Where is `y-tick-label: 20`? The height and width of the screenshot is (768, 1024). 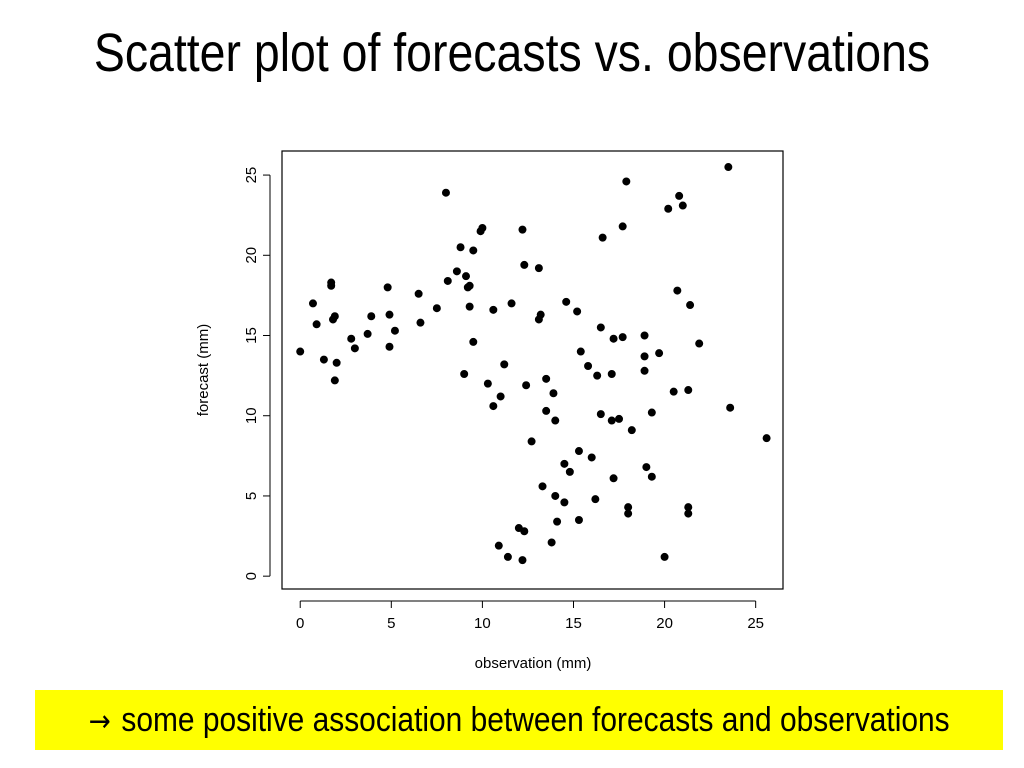
y-tick-label: 20 is located at coordinates (251, 255).